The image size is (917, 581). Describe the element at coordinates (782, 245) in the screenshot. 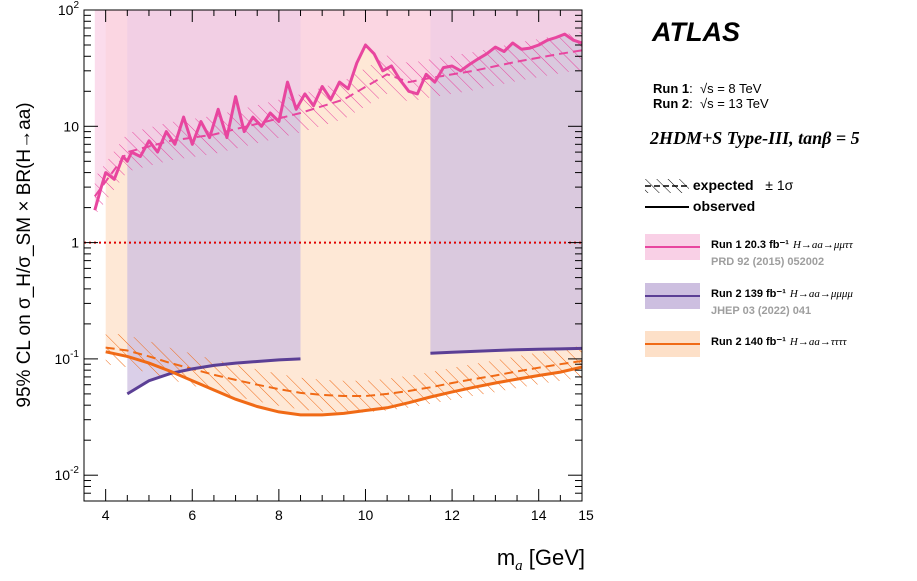

I see `entry-run1-label: Run 1 20.3 fb⁻¹ H→aa→μμττ` at that location.